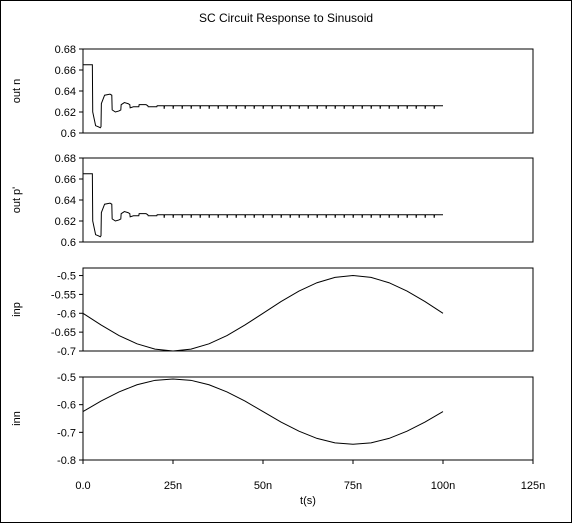 The image size is (572, 523). What do you see at coordinates (263, 96) in the screenshot?
I see `panel-1-series-line` at bounding box center [263, 96].